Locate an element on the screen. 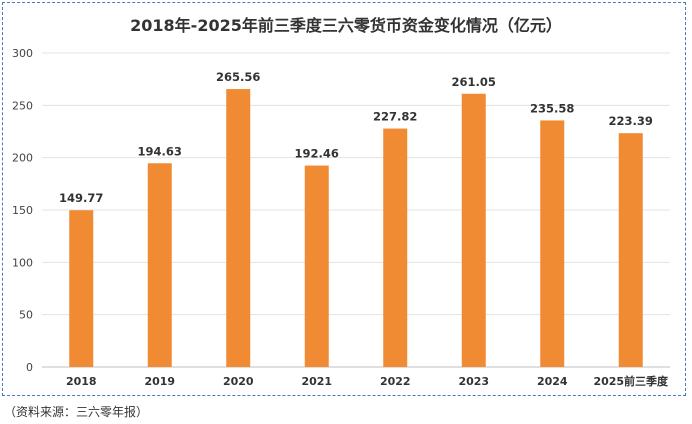  y-axis-ticks: 0 50 100 150 200 250 300 is located at coordinates (22, 210).